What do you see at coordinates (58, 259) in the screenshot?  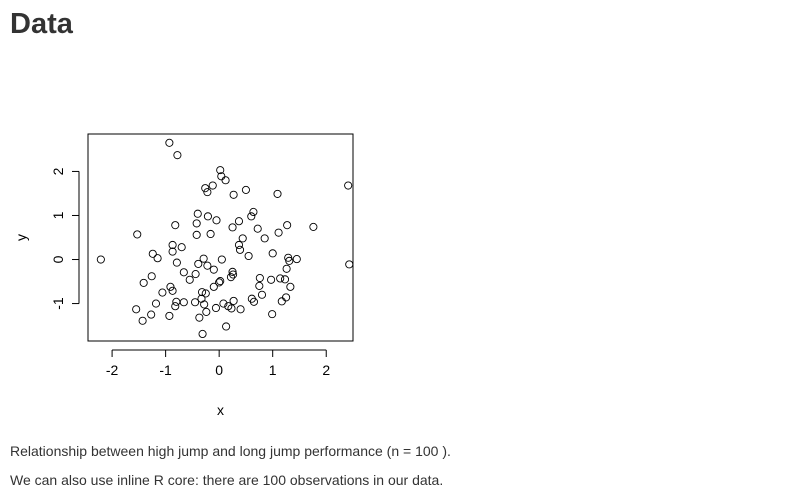 I see `y-tick-label: 0` at bounding box center [58, 259].